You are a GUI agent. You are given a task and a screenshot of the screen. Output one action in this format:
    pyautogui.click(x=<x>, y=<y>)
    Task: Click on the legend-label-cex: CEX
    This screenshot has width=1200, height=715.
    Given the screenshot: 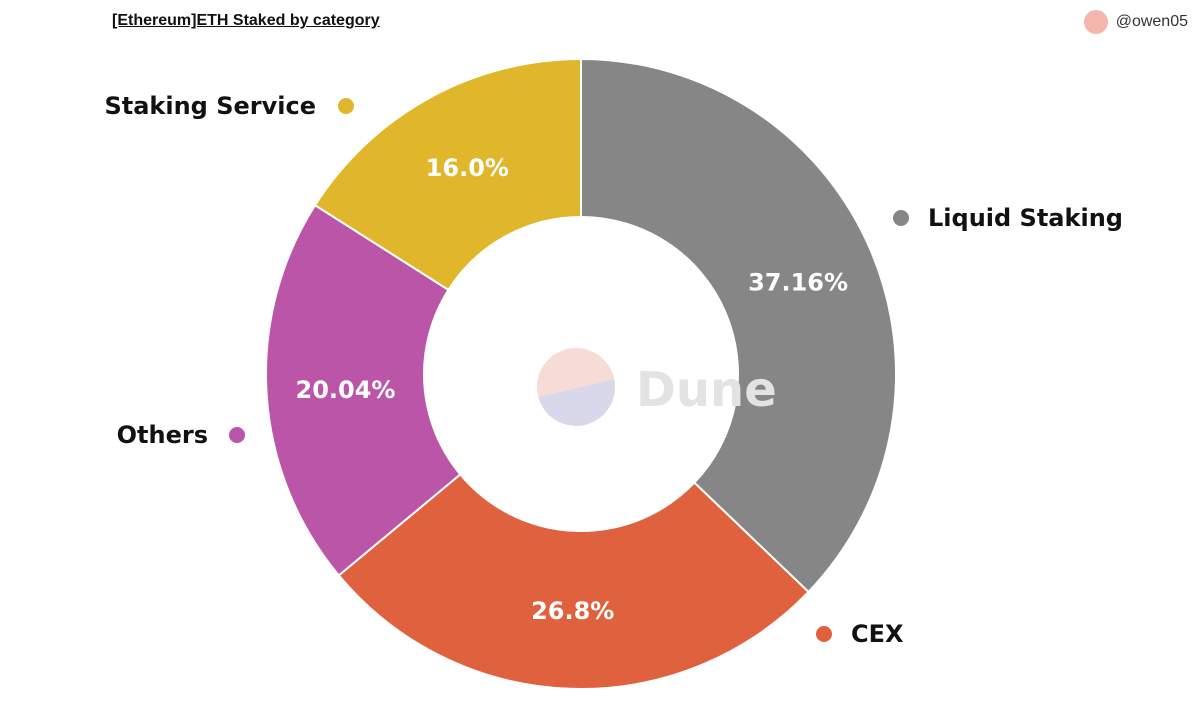 What is the action you would take?
    pyautogui.click(x=877, y=634)
    